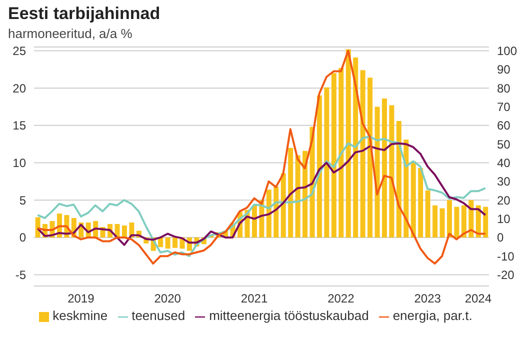 Image resolution: width=529 pixels, height=340 pixels. What do you see at coordinates (341, 299) in the screenshot?
I see `x-tick-label: 2022` at bounding box center [341, 299].